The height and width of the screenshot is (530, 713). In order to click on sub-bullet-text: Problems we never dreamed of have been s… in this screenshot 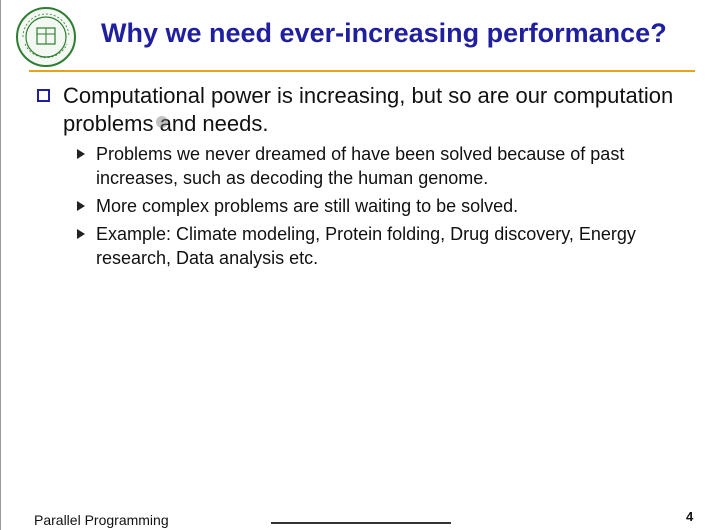, I will do `click(360, 166)`.